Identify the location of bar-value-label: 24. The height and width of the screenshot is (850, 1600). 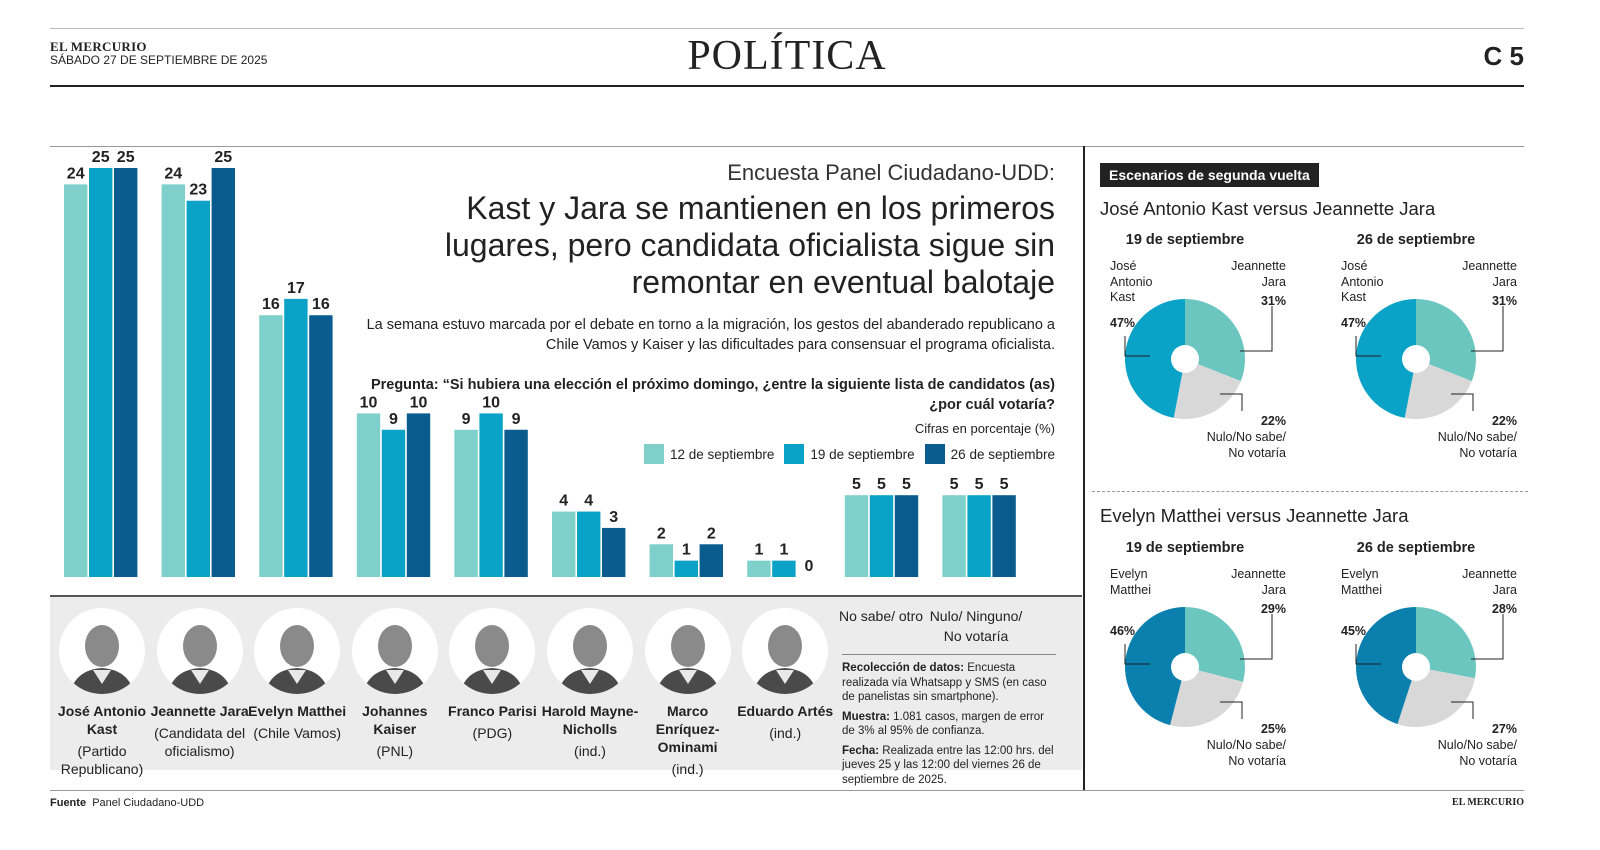
(173, 173).